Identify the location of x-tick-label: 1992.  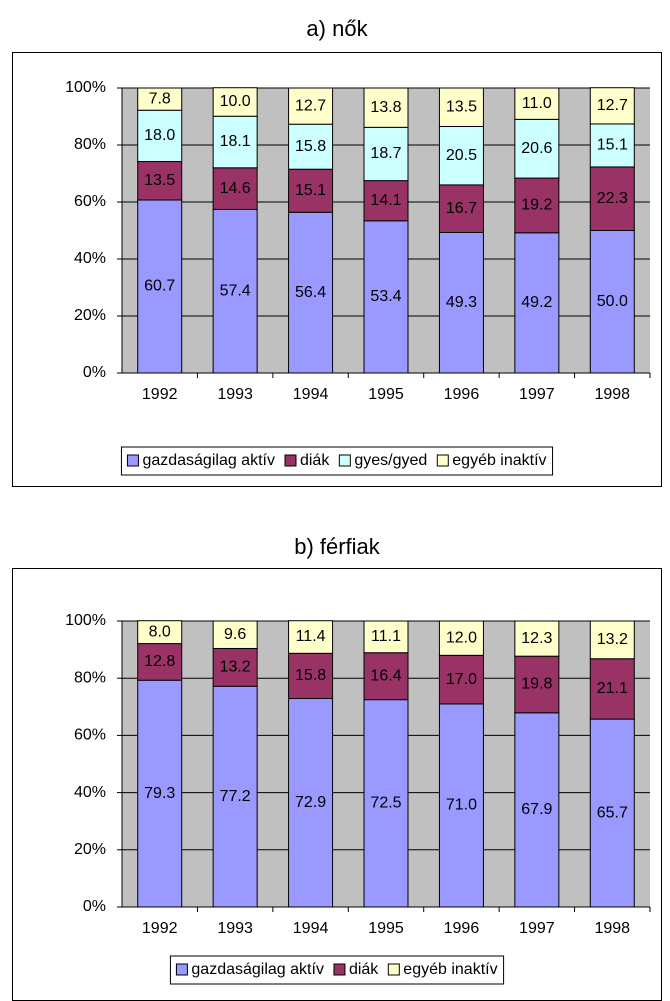
(160, 394).